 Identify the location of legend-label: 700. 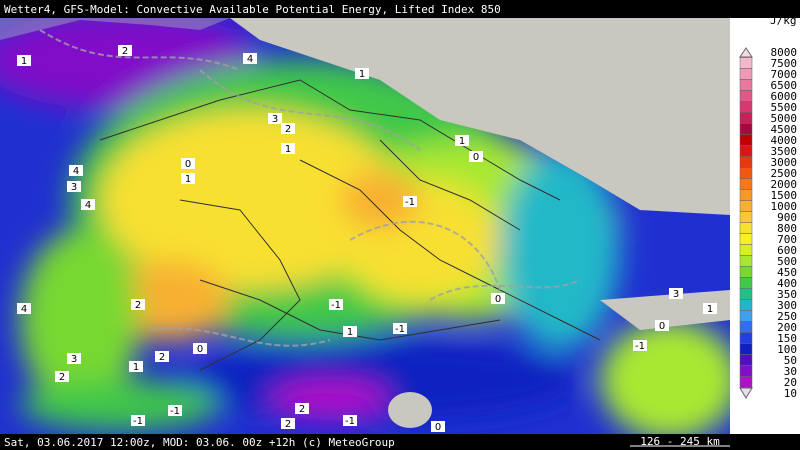
(787, 239).